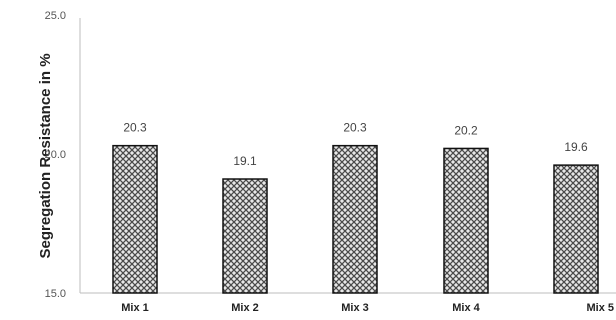  I want to click on category-labels: Mix 1 Mix 2 Mix 3 Mix 4 Mix 5, so click(367, 308).